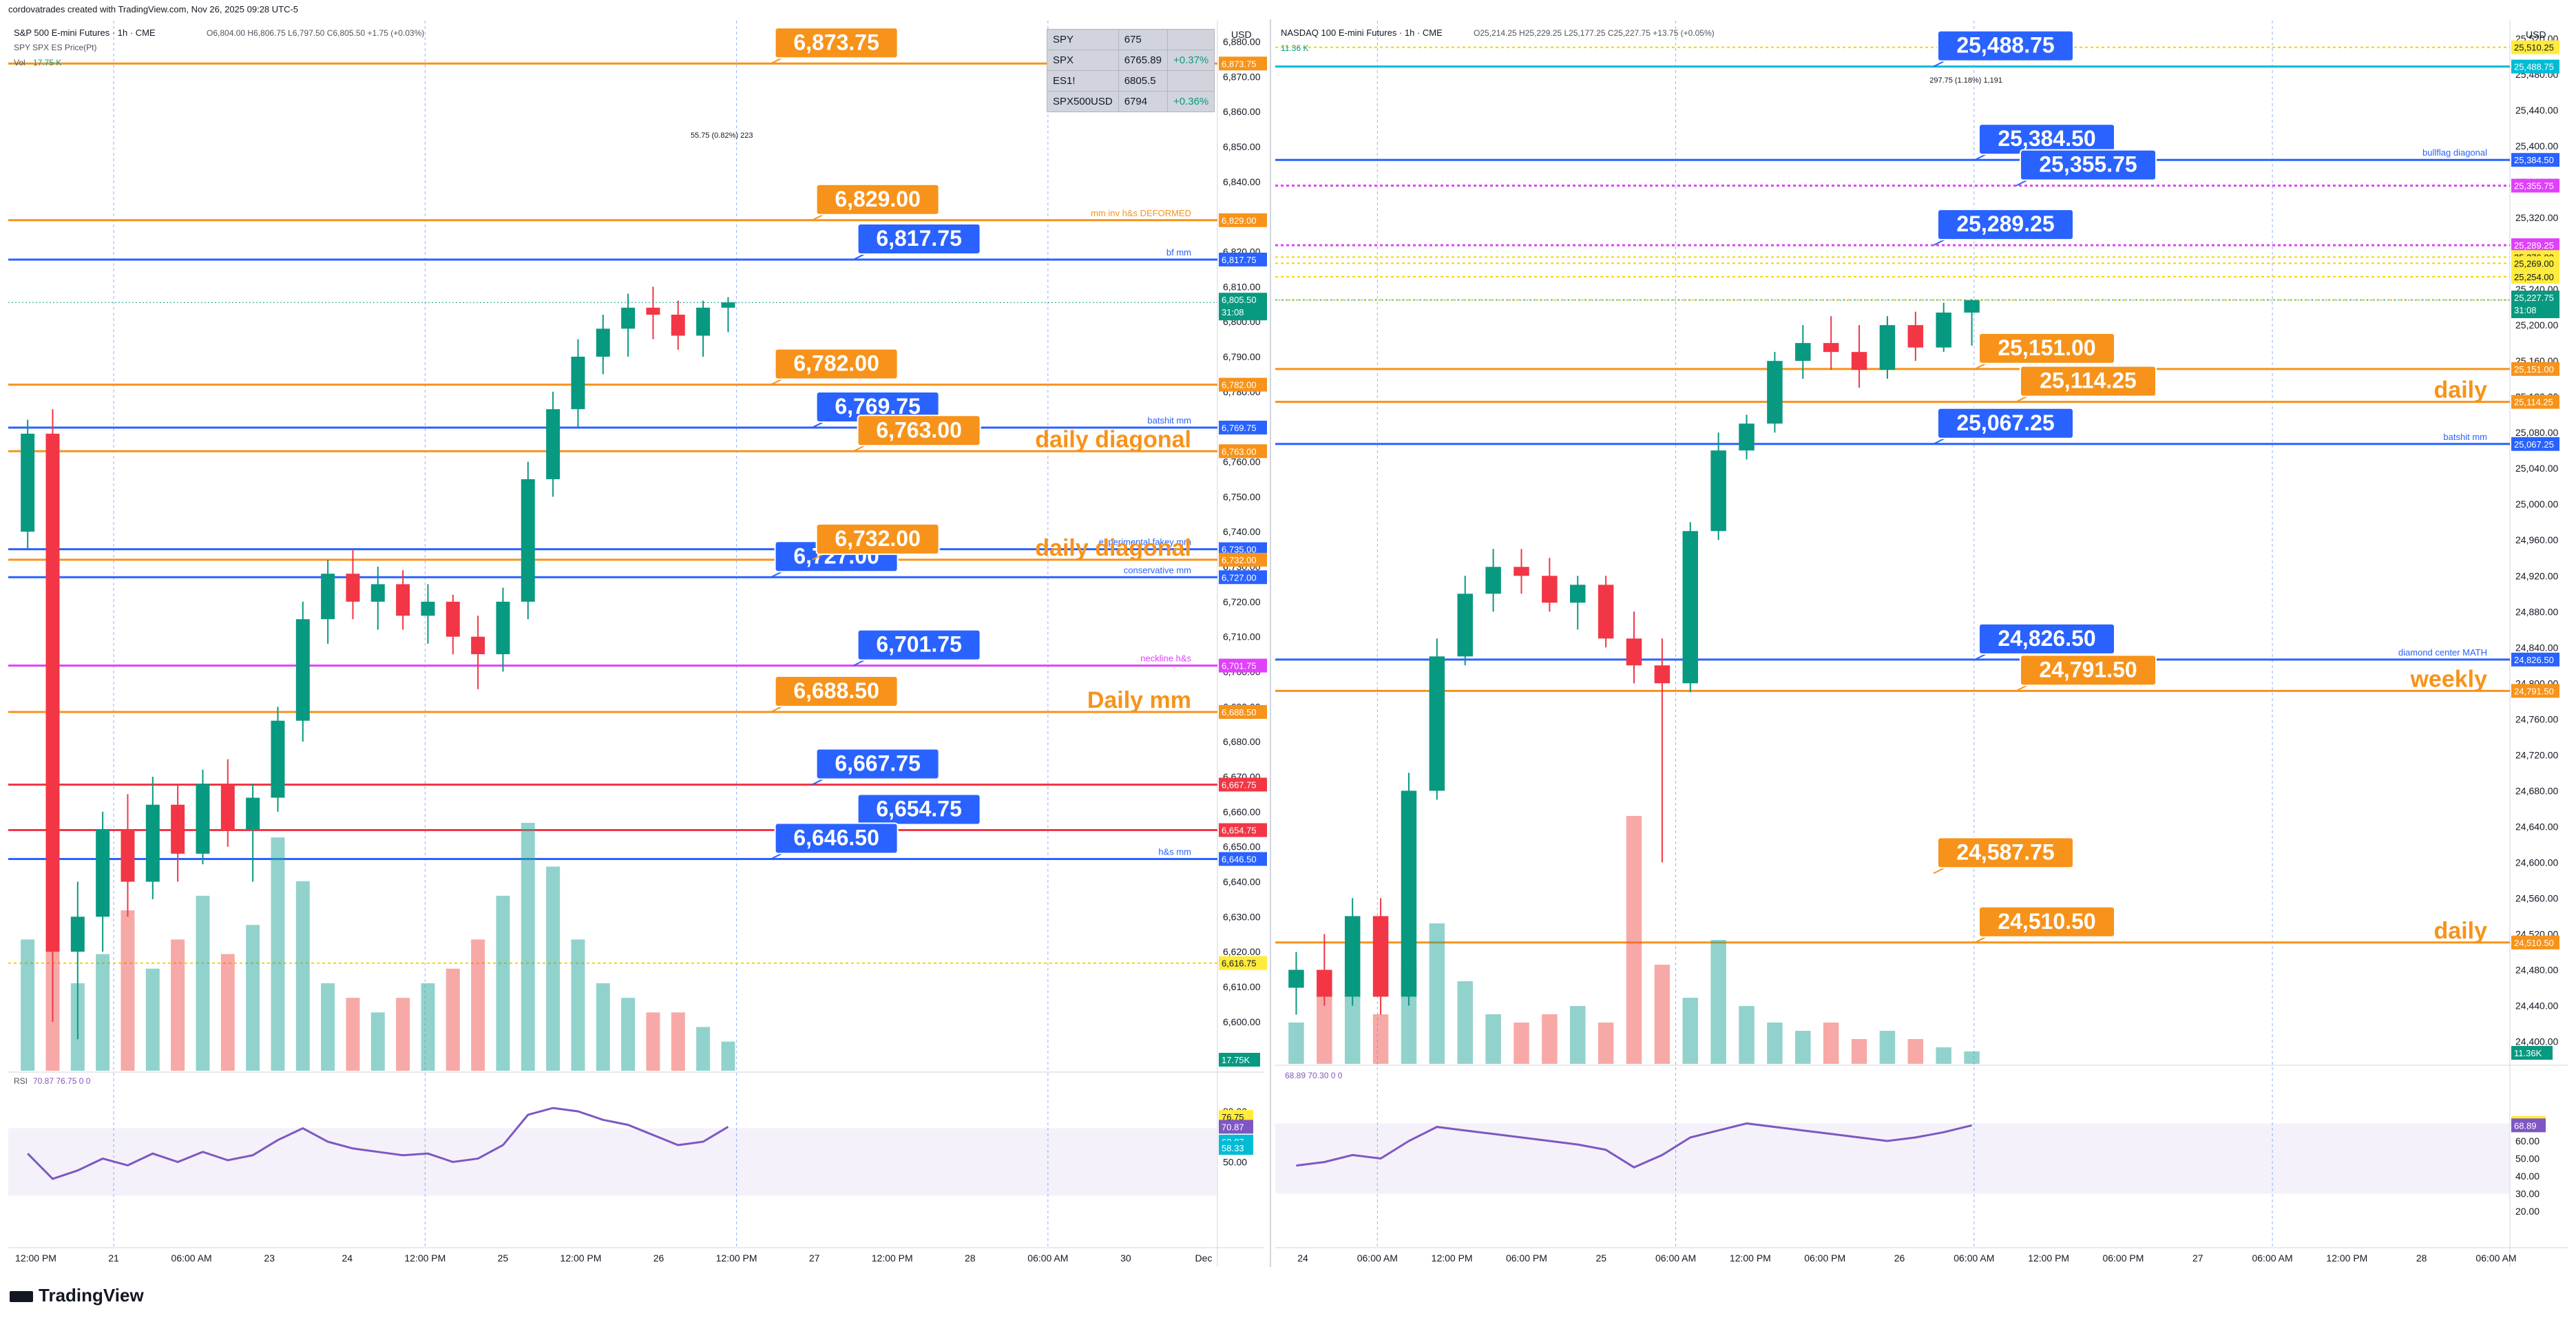 The height and width of the screenshot is (1320, 2576). Describe the element at coordinates (85, 33) in the screenshot. I see `left-symbol-line: S&P 500 E-mini Futures · 1h · CME` at that location.